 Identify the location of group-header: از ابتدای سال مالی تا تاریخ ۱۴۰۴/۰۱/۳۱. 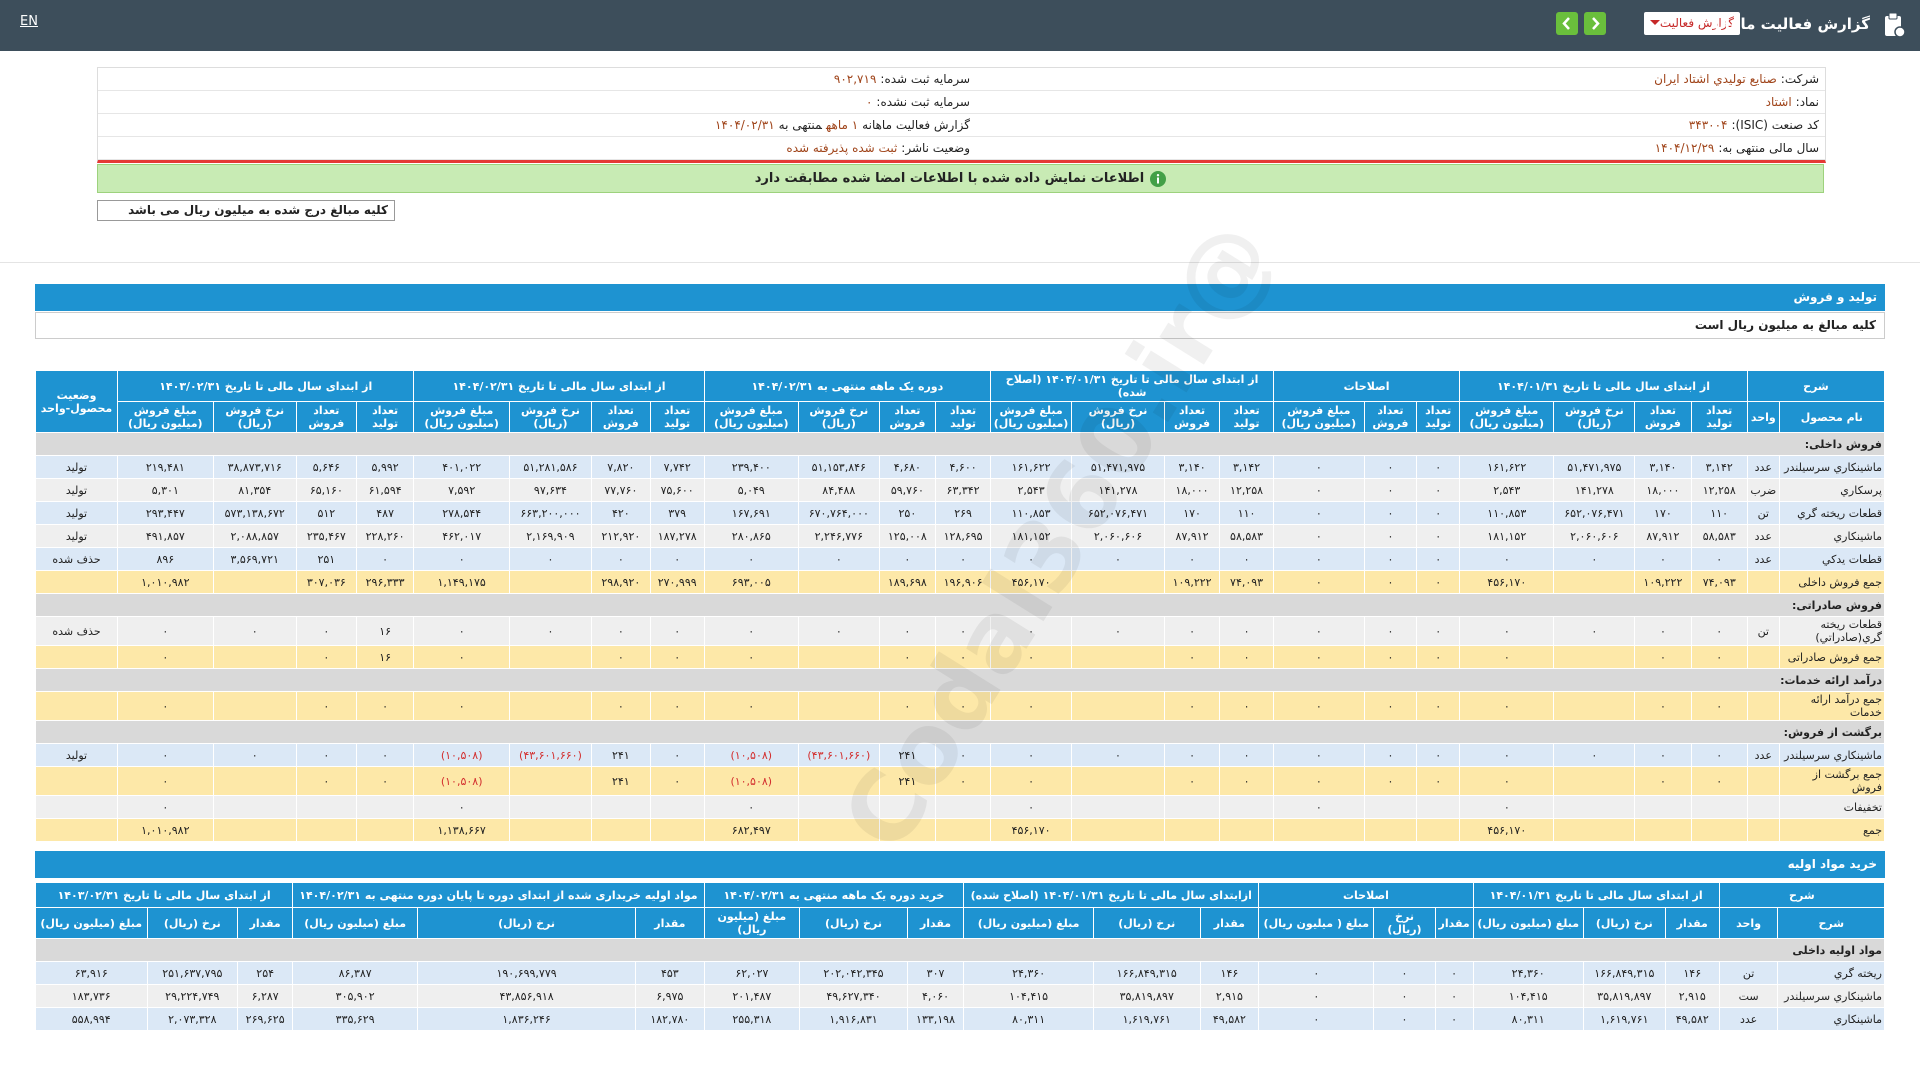
(1596, 895).